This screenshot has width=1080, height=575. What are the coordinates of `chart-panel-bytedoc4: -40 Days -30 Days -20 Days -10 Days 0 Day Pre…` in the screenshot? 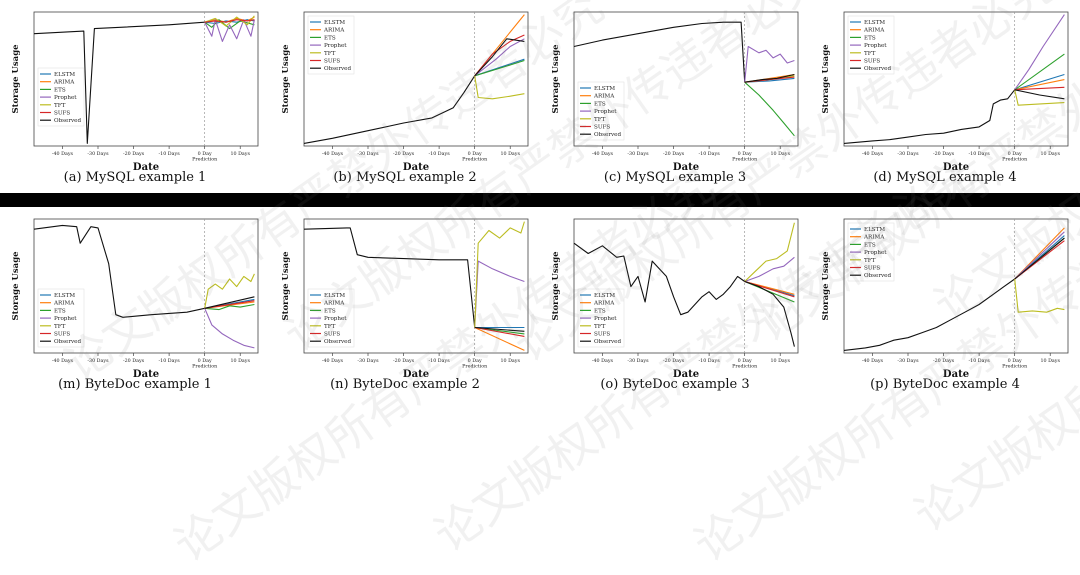 It's located at (945, 303).